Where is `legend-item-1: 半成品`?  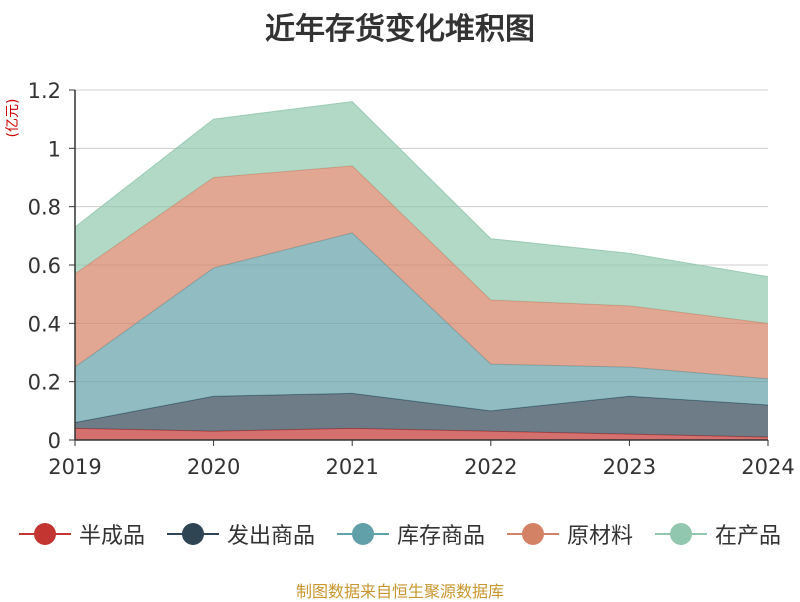 legend-item-1: 半成品 is located at coordinates (81, 534).